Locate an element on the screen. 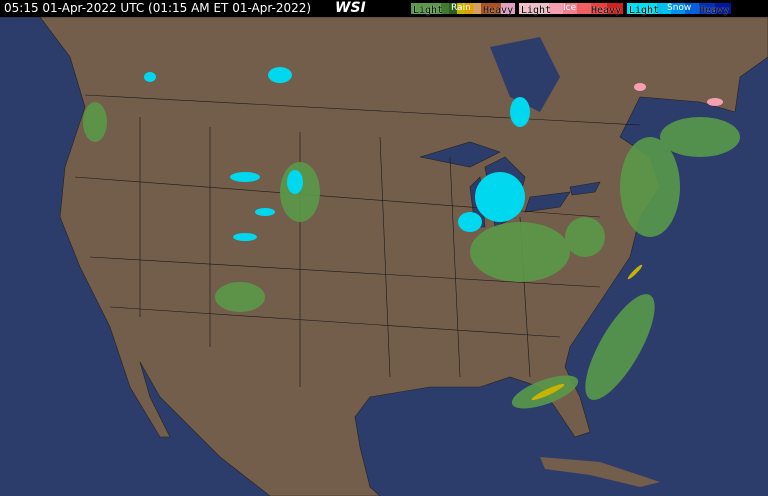  legend-snow: Light Snow Heavy is located at coordinates (679, 9).